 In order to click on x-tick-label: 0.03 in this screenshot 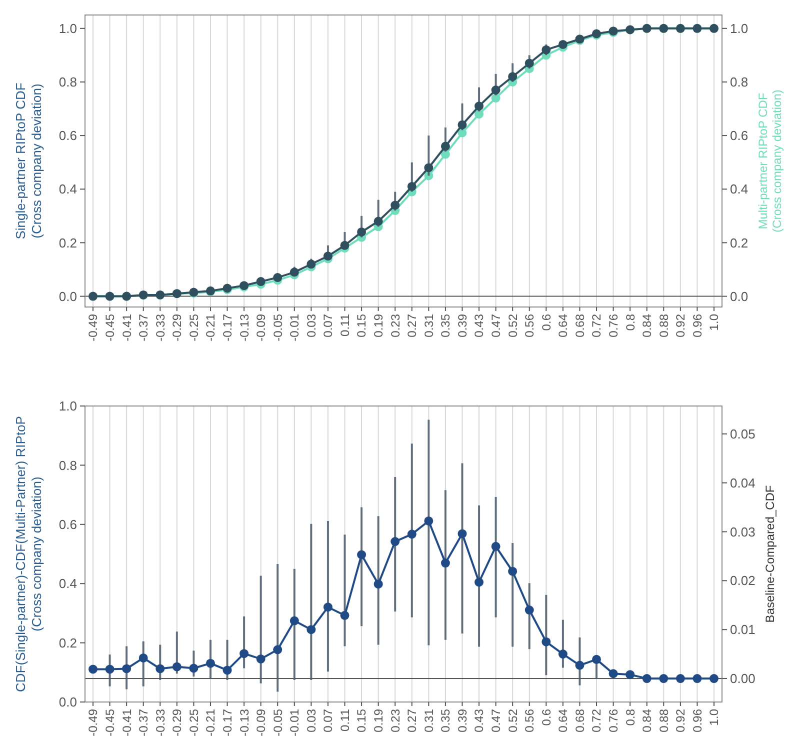, I will do `click(311, 720)`.